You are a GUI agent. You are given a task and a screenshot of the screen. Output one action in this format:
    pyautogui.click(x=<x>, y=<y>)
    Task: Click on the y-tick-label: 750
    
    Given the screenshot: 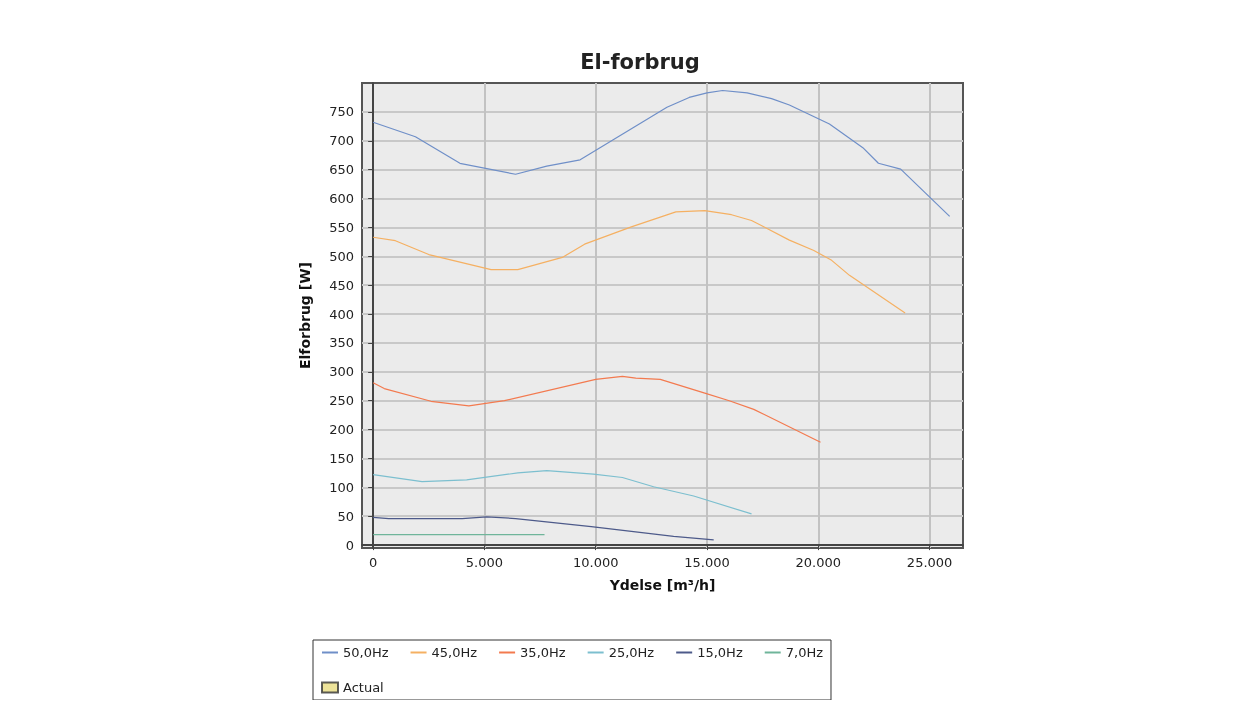 What is the action you would take?
    pyautogui.click(x=341, y=112)
    